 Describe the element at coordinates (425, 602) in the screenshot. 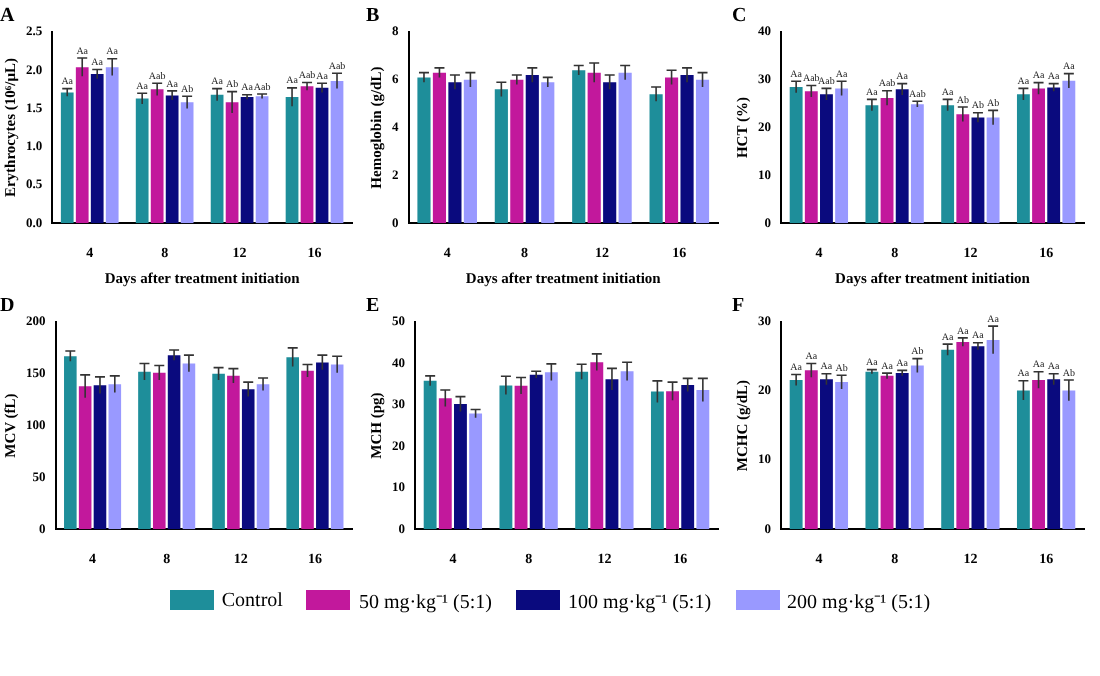

I see `legend-label: 50 mg·kg⁻¹ (5:1)` at that location.